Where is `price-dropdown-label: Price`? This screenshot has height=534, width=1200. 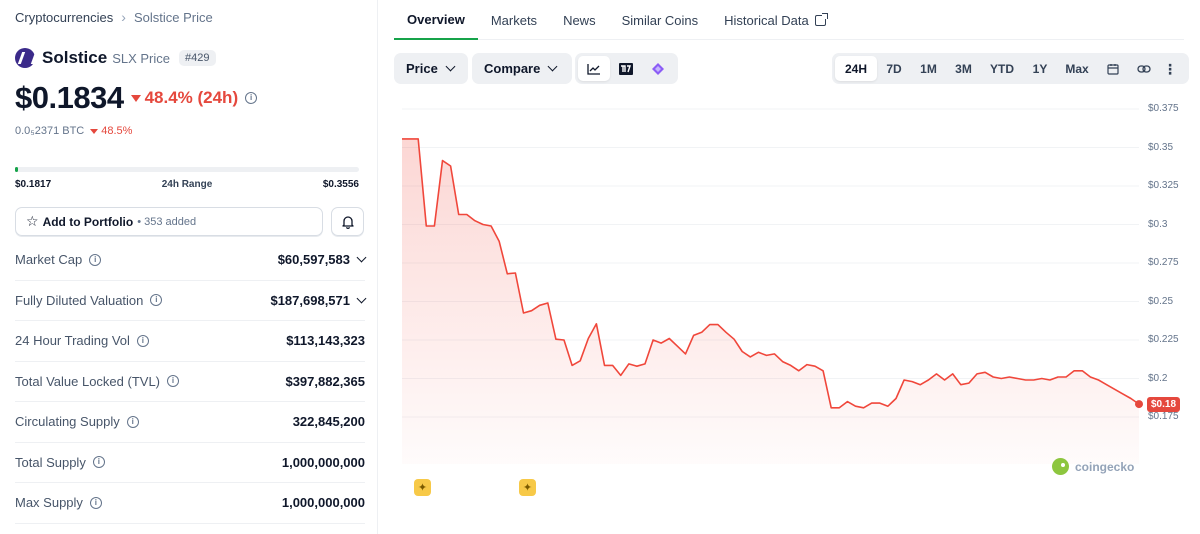 price-dropdown-label: Price is located at coordinates (422, 68).